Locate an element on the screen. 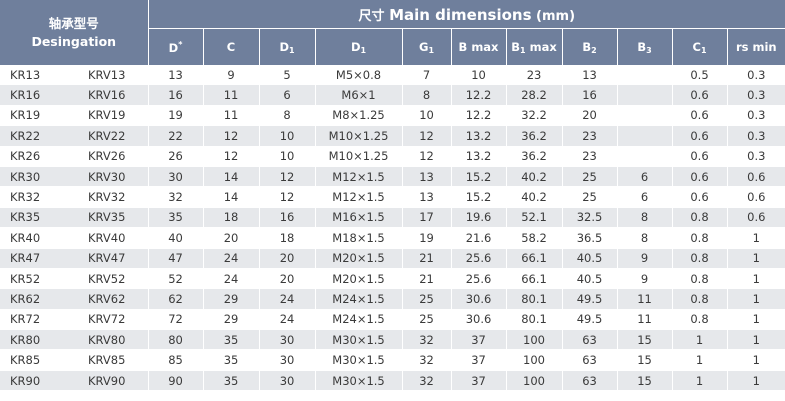  designation-kr-cell: KR16 is located at coordinates (31, 95).